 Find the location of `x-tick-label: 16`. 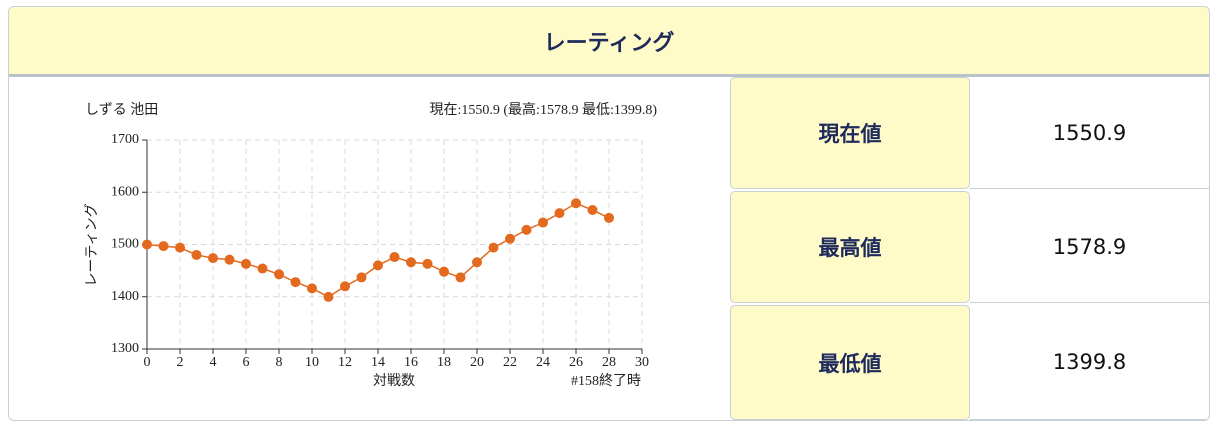

x-tick-label: 16 is located at coordinates (411, 362).